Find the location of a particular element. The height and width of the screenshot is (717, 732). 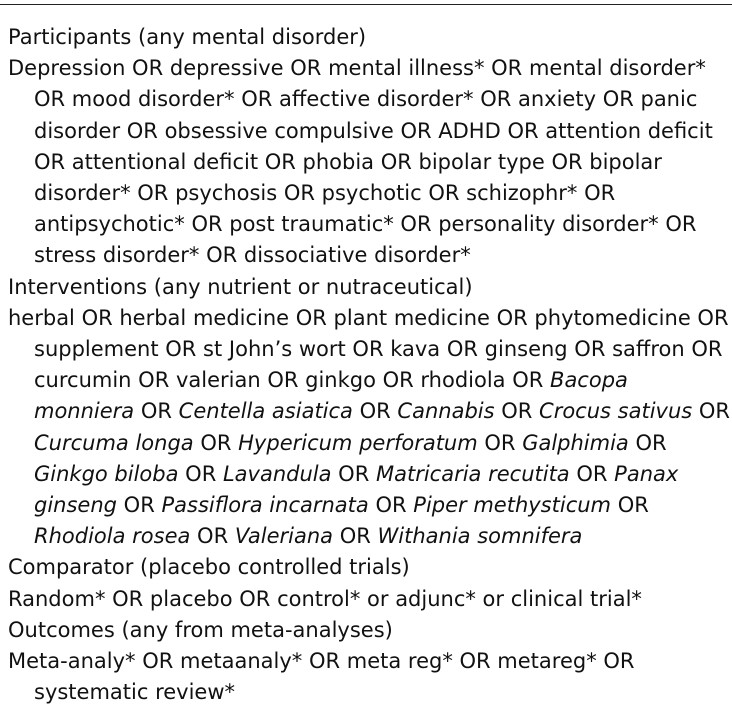

scientific-name: Centella asiatica is located at coordinates (265, 411).